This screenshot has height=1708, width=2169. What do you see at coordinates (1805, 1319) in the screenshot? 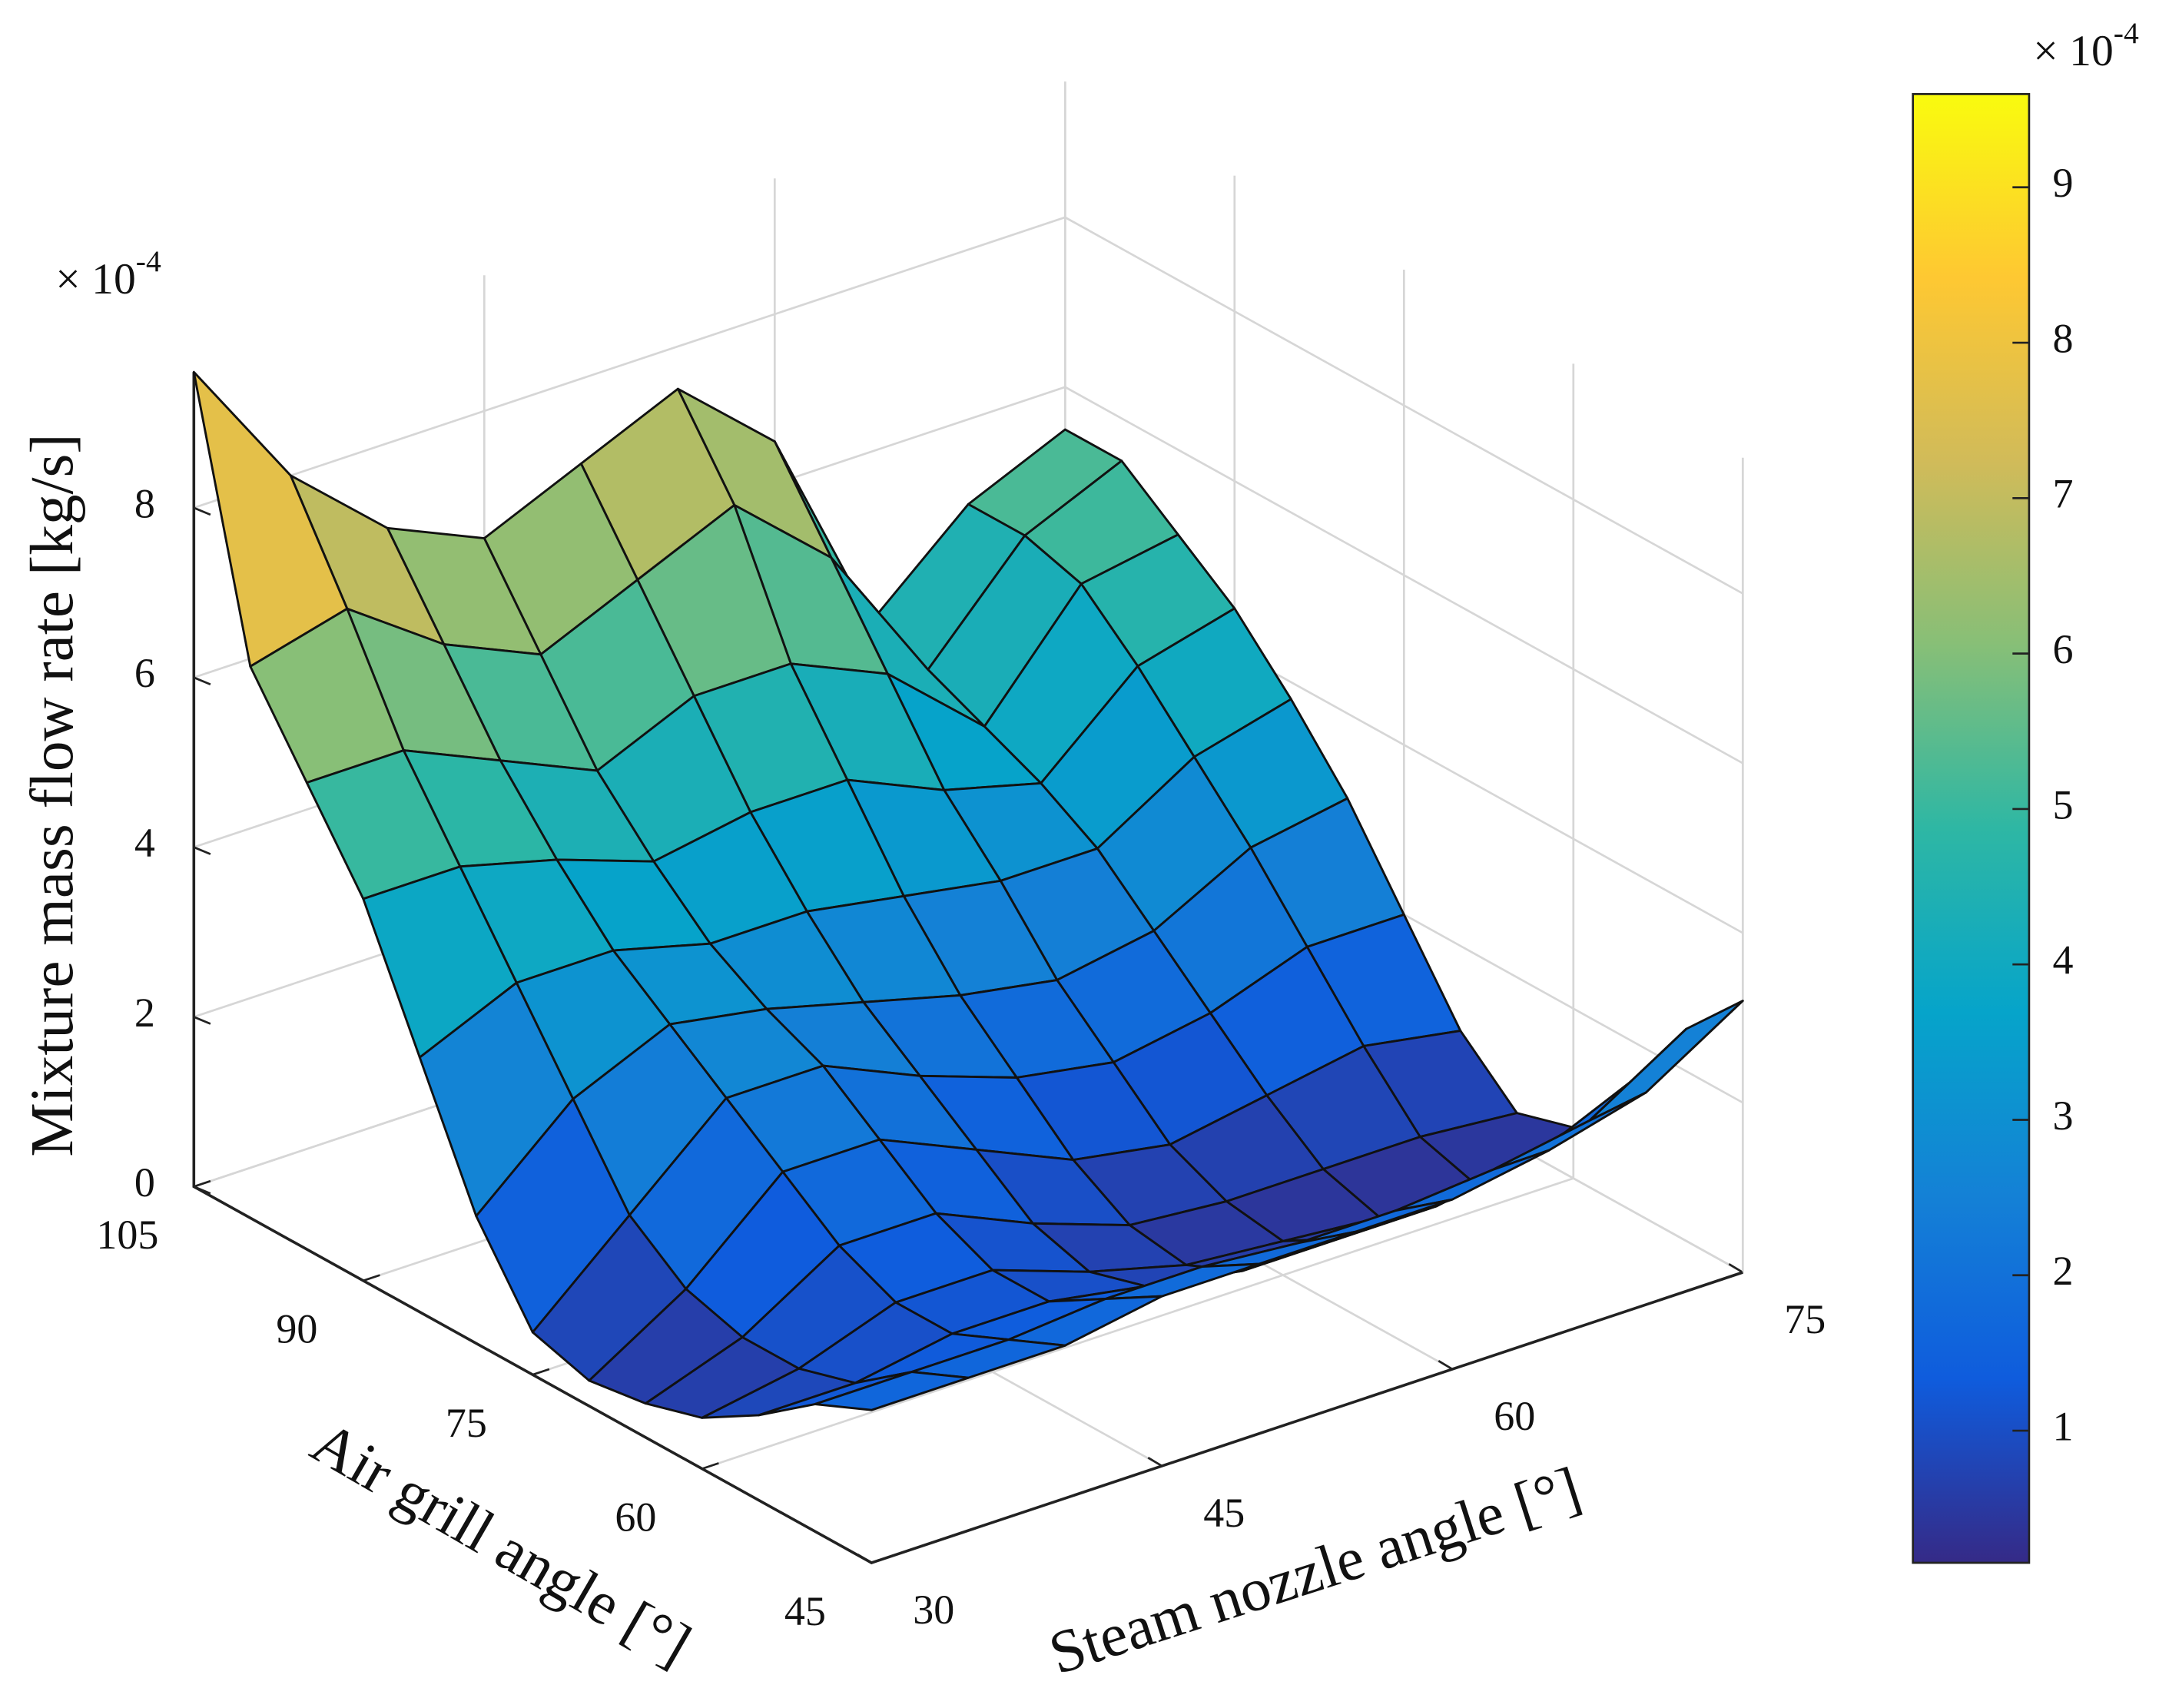
I see `x-tick-label: 75` at bounding box center [1805, 1319].